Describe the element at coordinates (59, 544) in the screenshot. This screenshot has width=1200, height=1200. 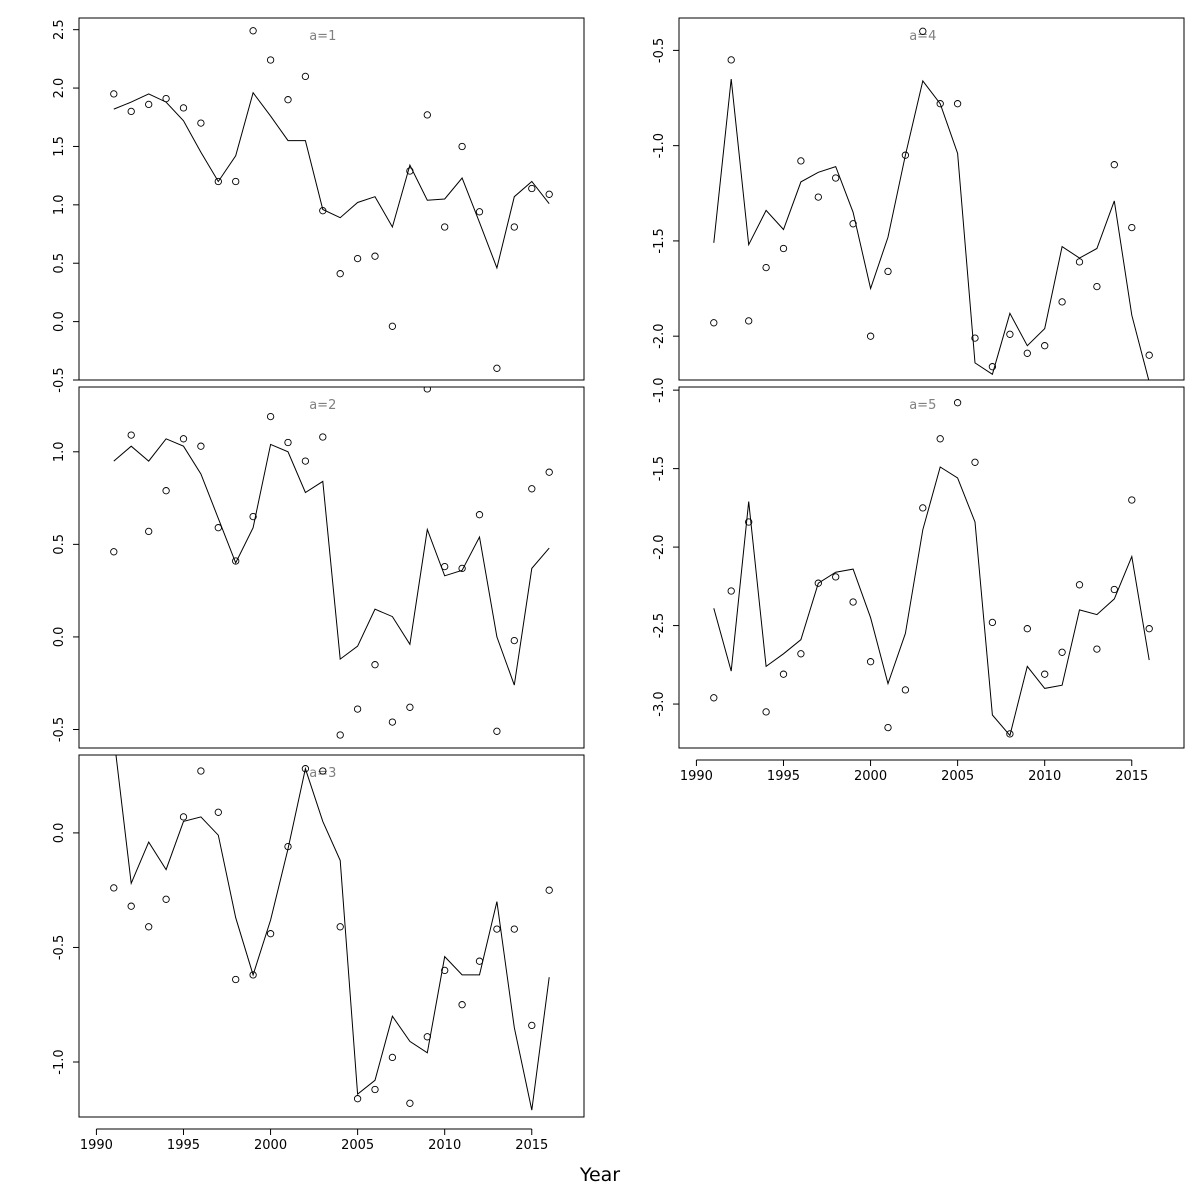
I see `y-tick-label: 0.5` at that location.